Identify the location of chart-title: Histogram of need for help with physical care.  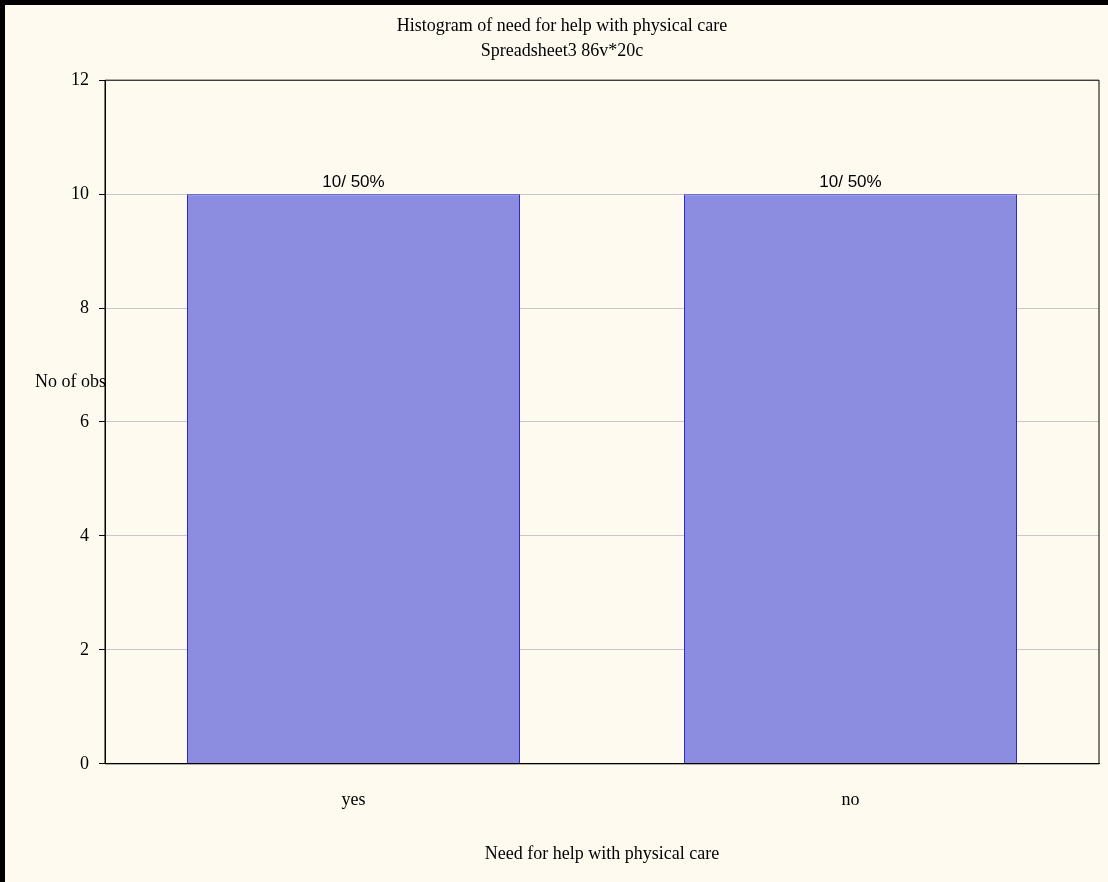
(562, 24).